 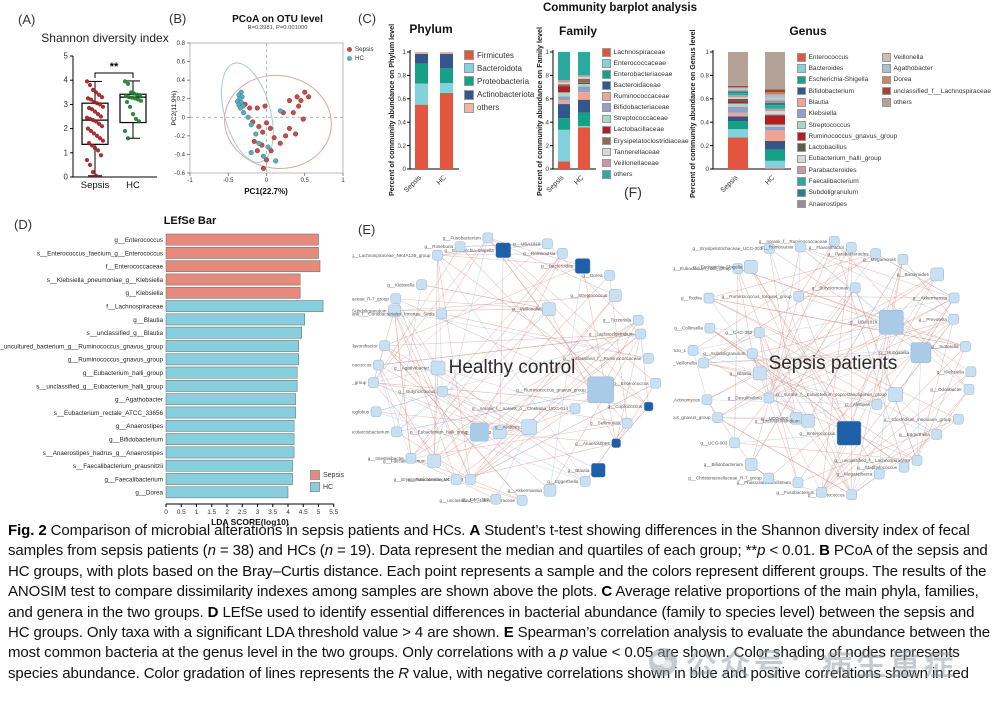 What do you see at coordinates (360, 49) in the screenshot?
I see `legend-item: Sepsis` at bounding box center [360, 49].